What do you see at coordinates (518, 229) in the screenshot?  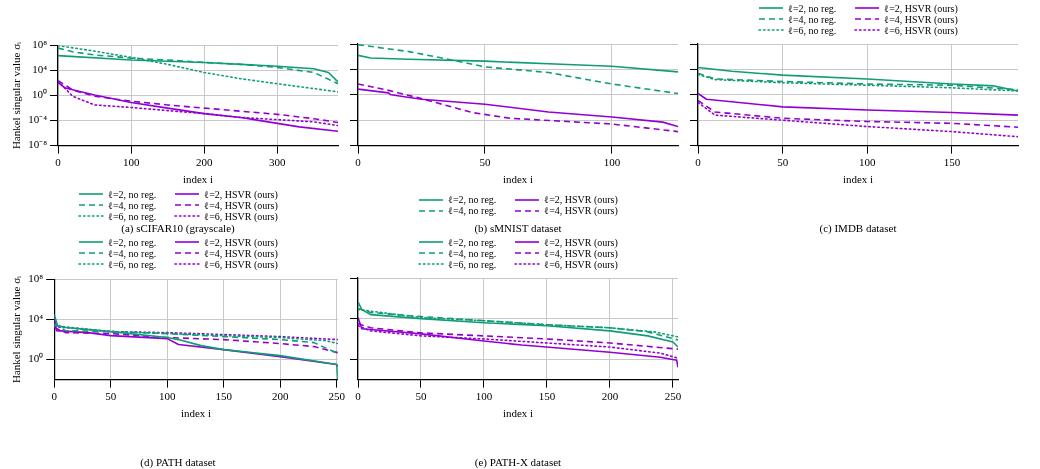 I see `text: (b) sMNIST dataset` at bounding box center [518, 229].